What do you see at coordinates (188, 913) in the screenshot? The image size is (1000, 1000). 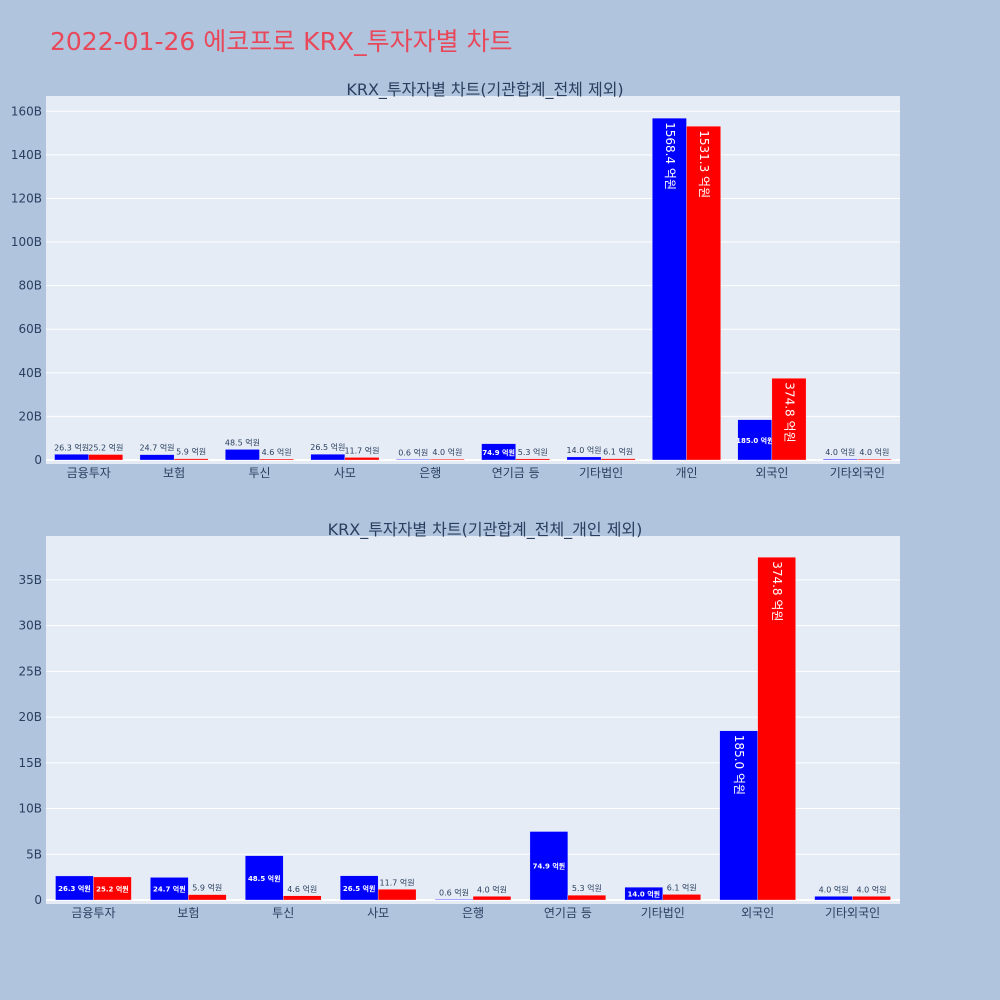 I see `x-tick-label: 보험` at bounding box center [188, 913].